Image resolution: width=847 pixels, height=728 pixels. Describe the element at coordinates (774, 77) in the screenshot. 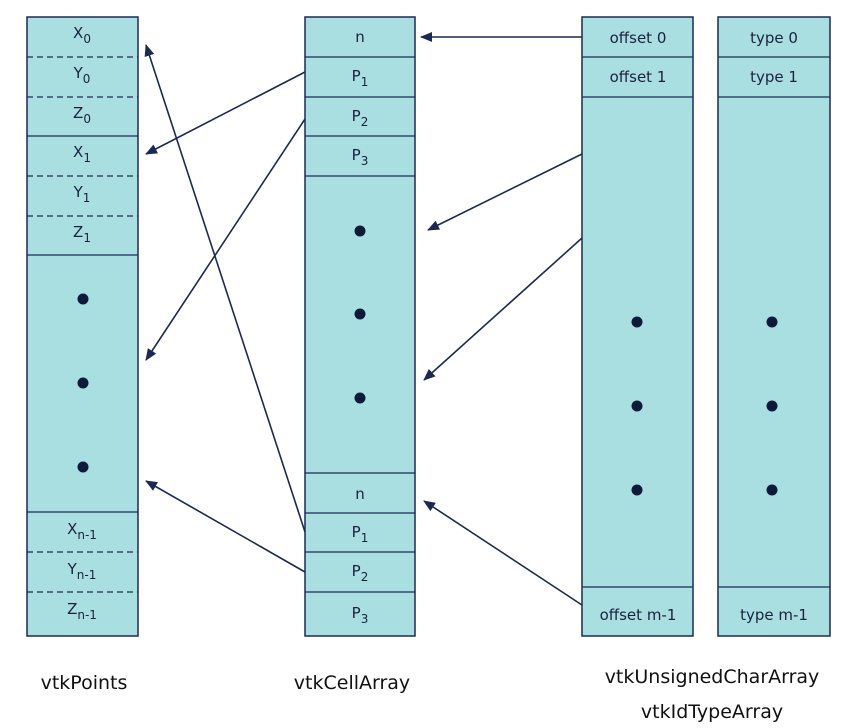

I see `type-1-cell: type 1` at that location.